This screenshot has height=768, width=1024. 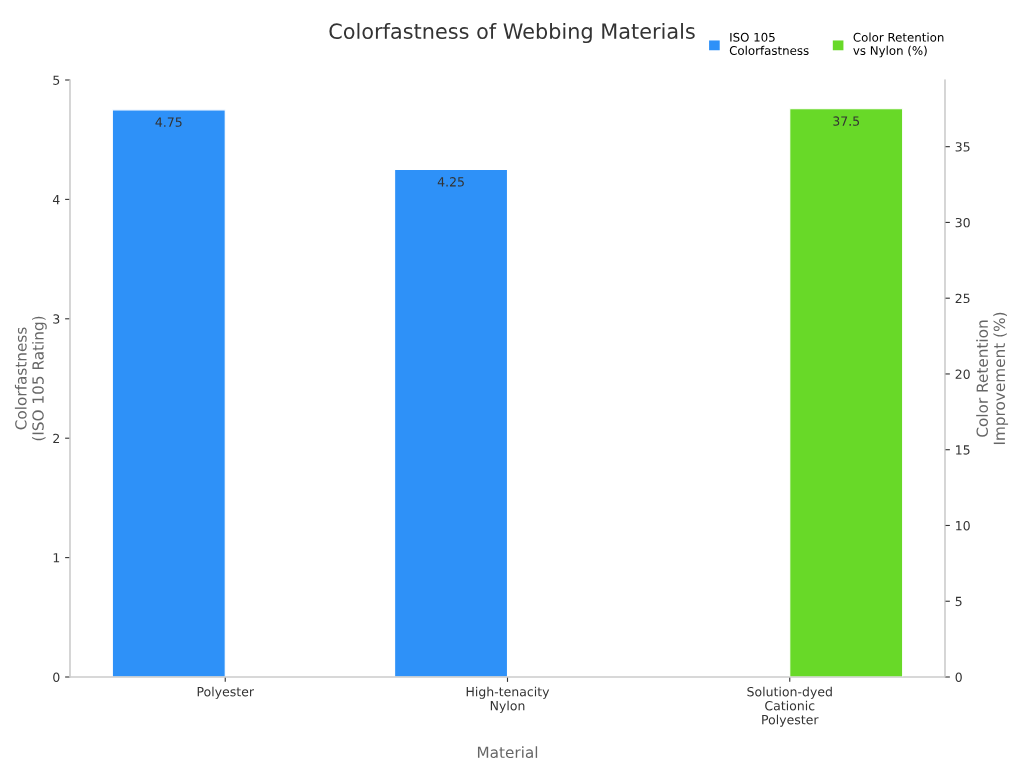 I want to click on y2-tick-label: 25, so click(x=962, y=298).